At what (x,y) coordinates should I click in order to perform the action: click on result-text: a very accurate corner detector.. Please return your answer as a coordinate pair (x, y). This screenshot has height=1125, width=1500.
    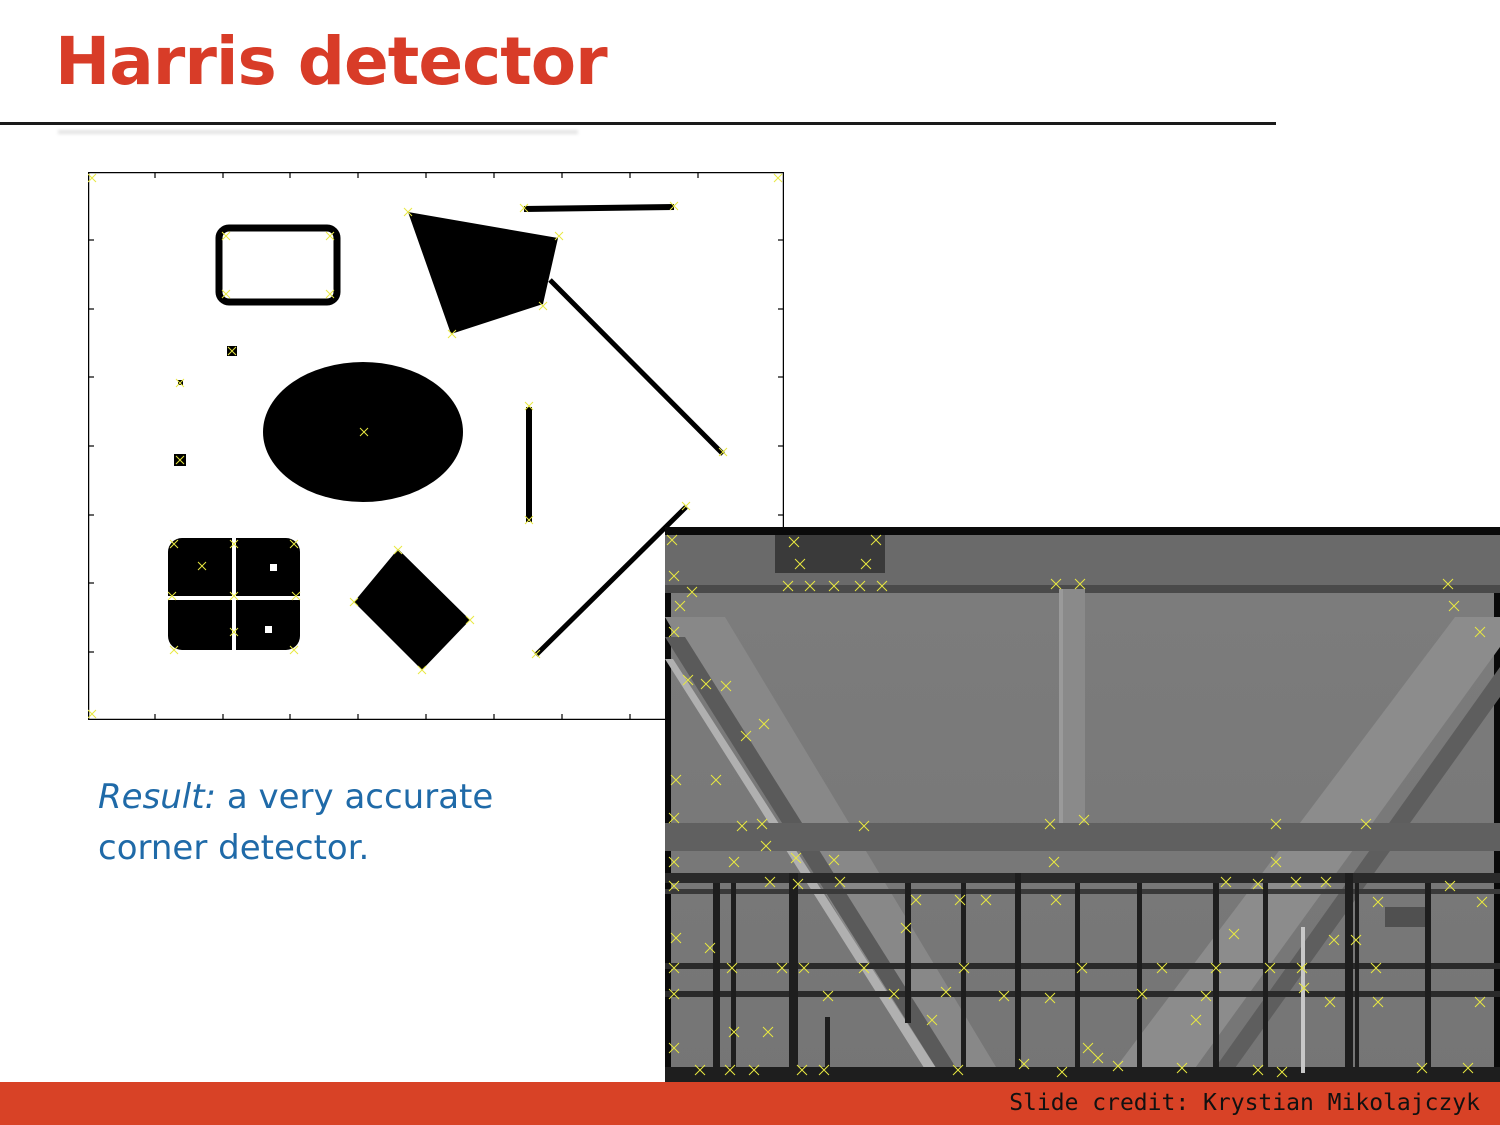
    Looking at the image, I should click on (296, 822).